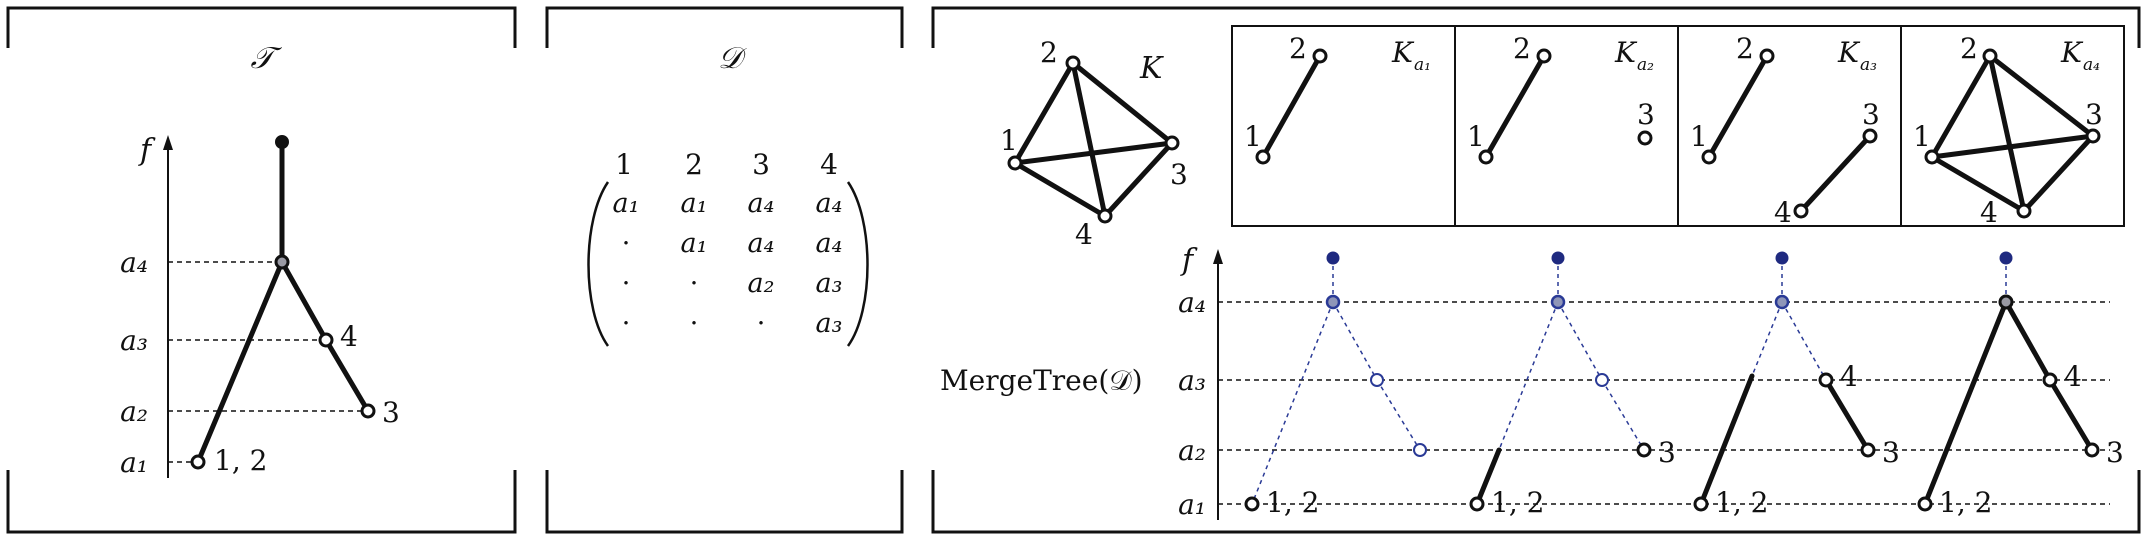 This screenshot has height=541, width=2147. I want to click on t4-label-4: 4, so click(2073, 376).